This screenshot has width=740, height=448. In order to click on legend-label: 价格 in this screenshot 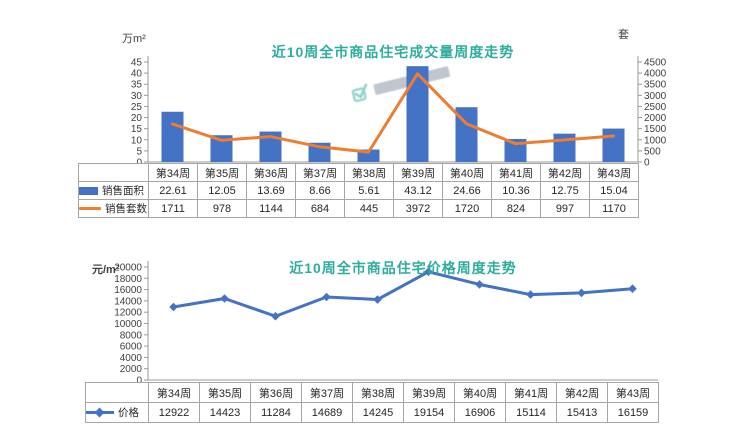, I will do `click(128, 413)`.